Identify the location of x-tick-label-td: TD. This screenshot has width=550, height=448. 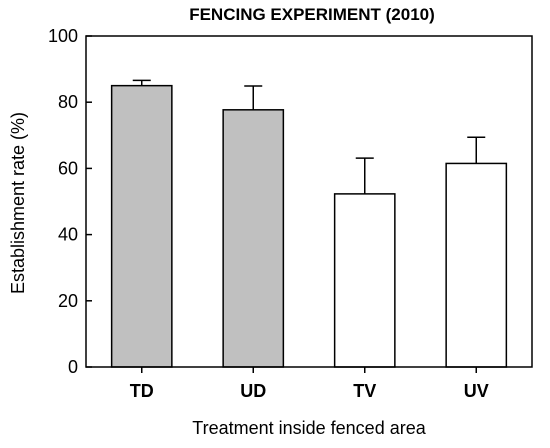
(142, 391).